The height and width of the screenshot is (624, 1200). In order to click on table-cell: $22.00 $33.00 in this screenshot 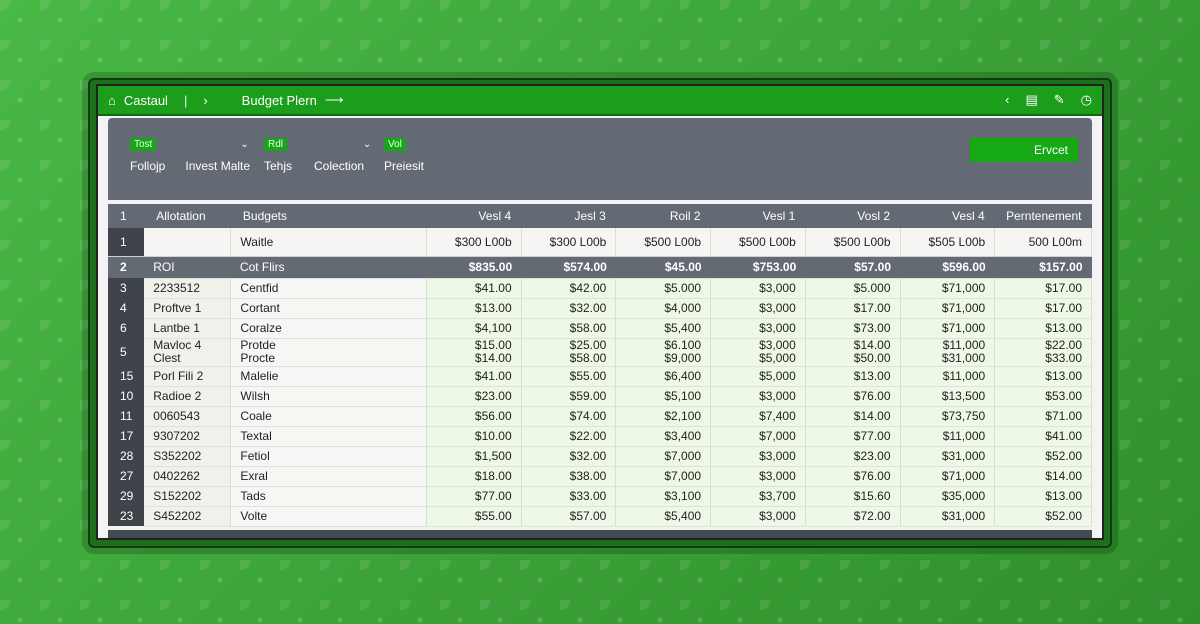, I will do `click(1043, 352)`.